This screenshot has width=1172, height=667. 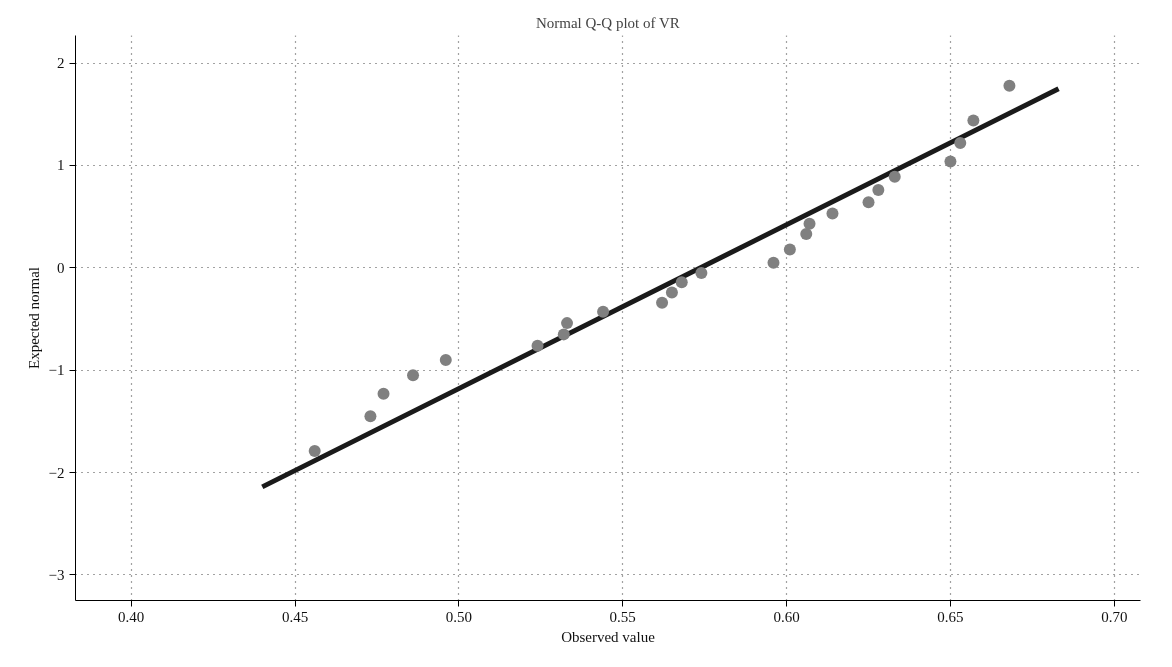 What do you see at coordinates (56, 472) in the screenshot?
I see `y-tick-label: −2` at bounding box center [56, 472].